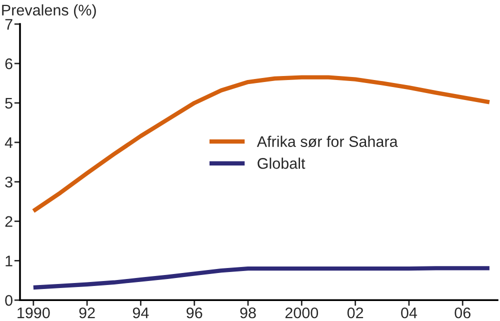  What do you see at coordinates (8, 24) in the screenshot?
I see `y-tick-label: 7` at bounding box center [8, 24].